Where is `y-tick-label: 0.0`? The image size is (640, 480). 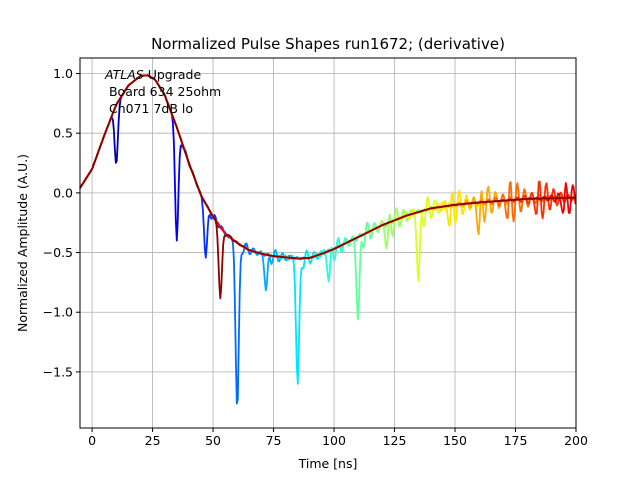 y-tick-label: 0.0 is located at coordinates (63, 192).